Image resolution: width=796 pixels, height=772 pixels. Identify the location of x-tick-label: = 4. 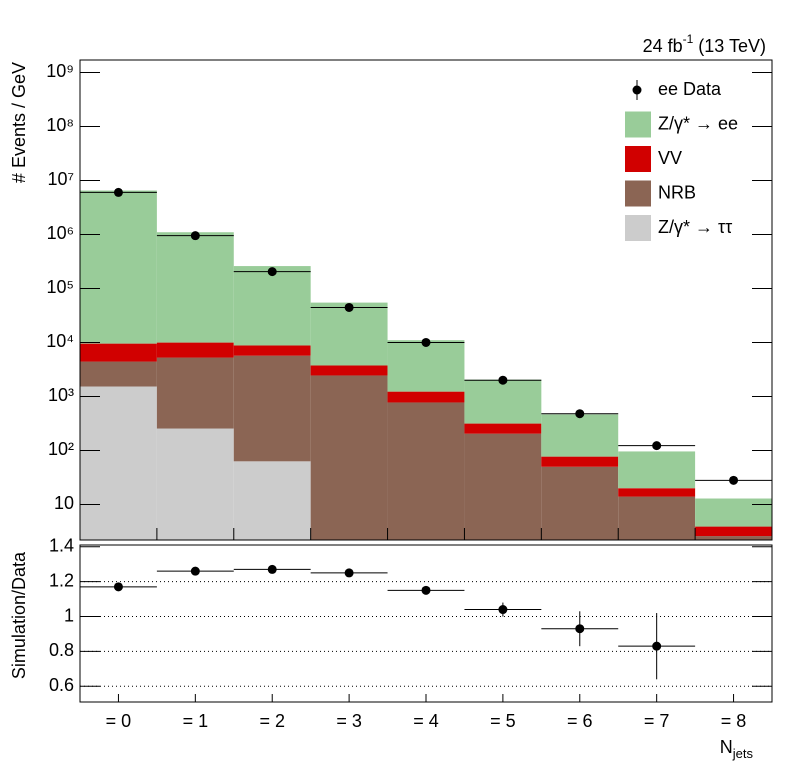
(426, 721).